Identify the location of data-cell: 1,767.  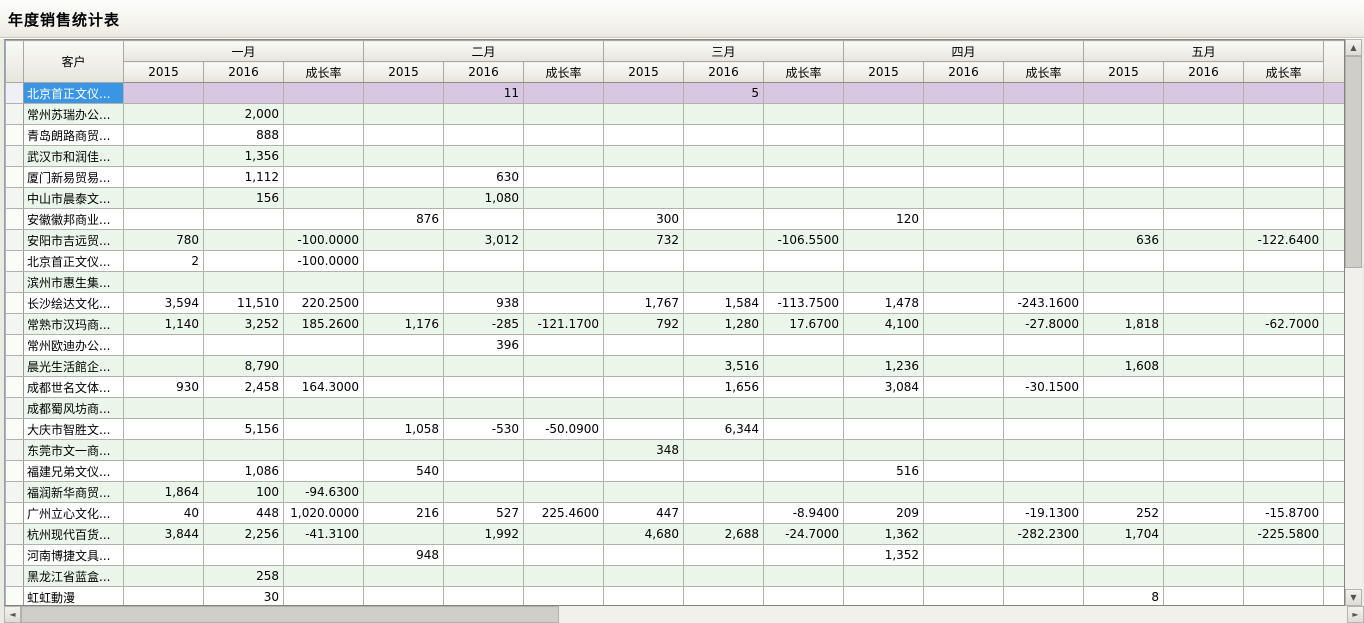
(644, 303).